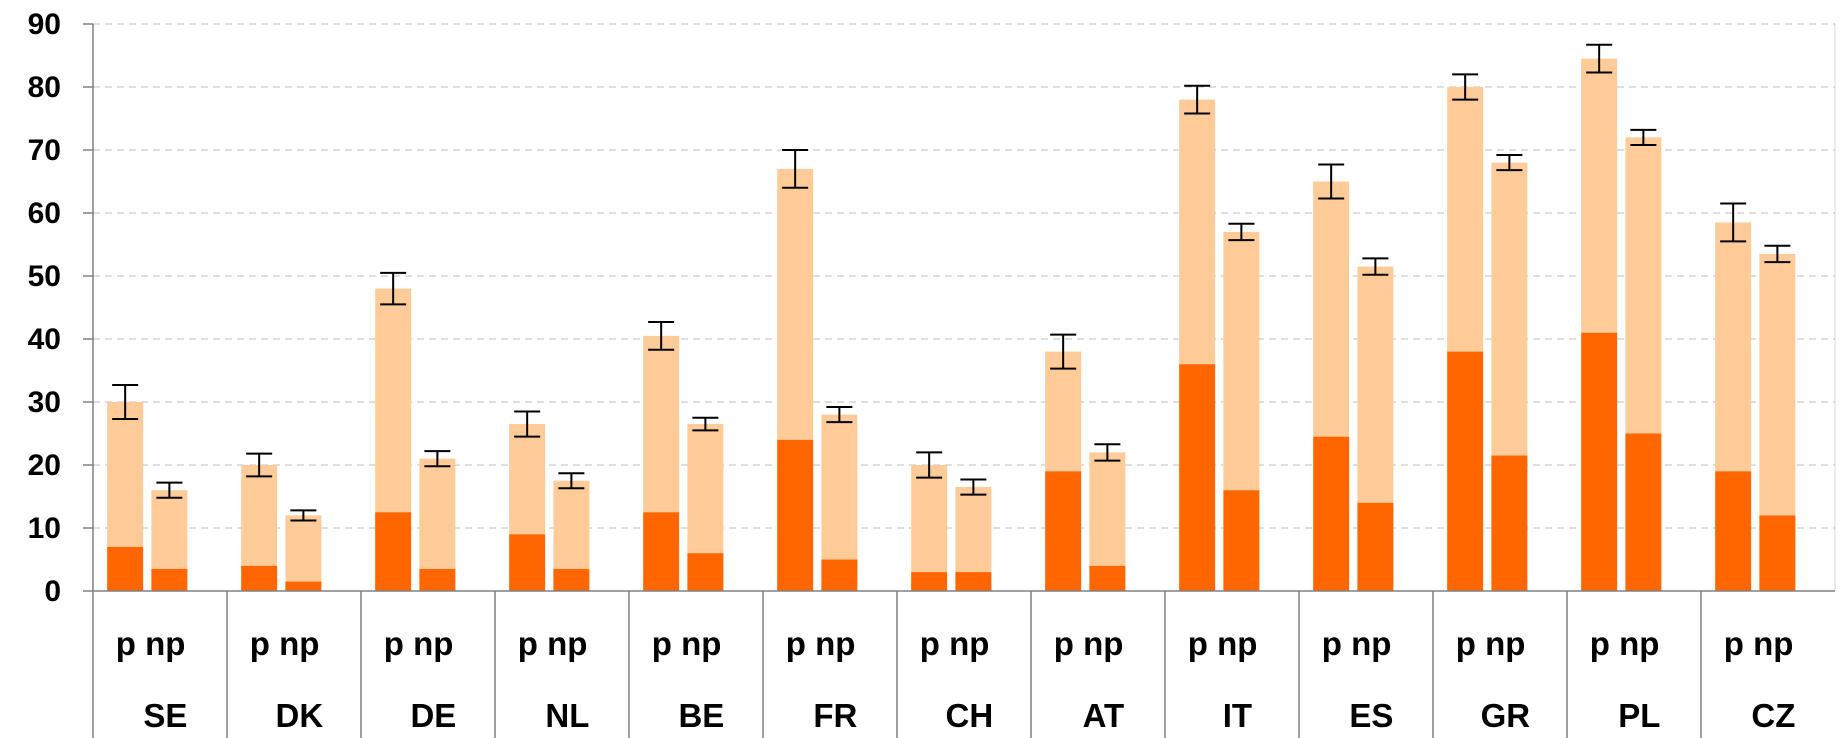 Image resolution: width=1843 pixels, height=738 pixels. Describe the element at coordinates (44, 339) in the screenshot. I see `y-tick-label: 40` at that location.